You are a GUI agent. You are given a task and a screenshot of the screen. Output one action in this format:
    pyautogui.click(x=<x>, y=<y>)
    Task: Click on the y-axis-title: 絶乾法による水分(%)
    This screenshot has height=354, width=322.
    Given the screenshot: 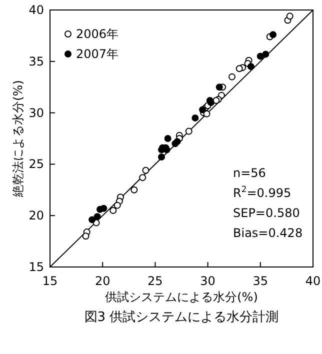 What is the action you would take?
    pyautogui.click(x=18, y=139)
    